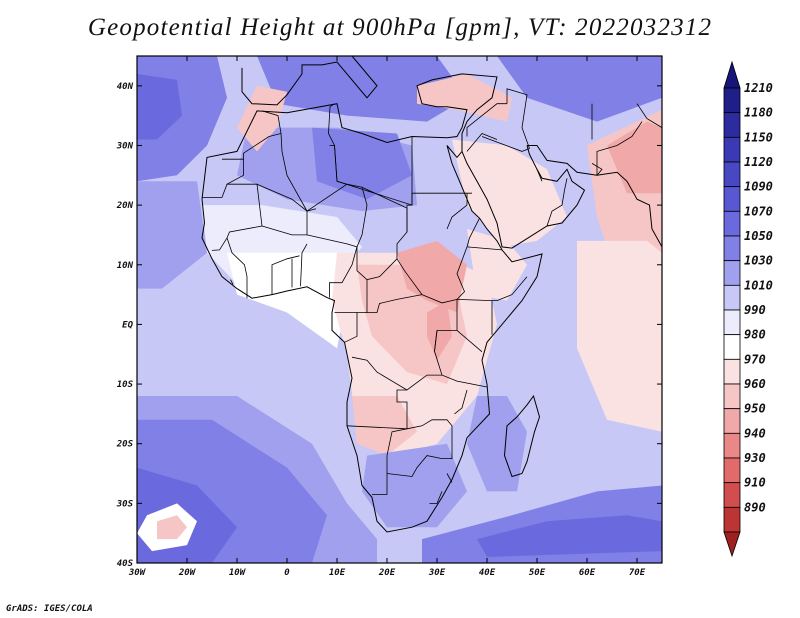 The width and height of the screenshot is (800, 618). I want to click on field-region-indian-ocean-core, so click(569, 536).